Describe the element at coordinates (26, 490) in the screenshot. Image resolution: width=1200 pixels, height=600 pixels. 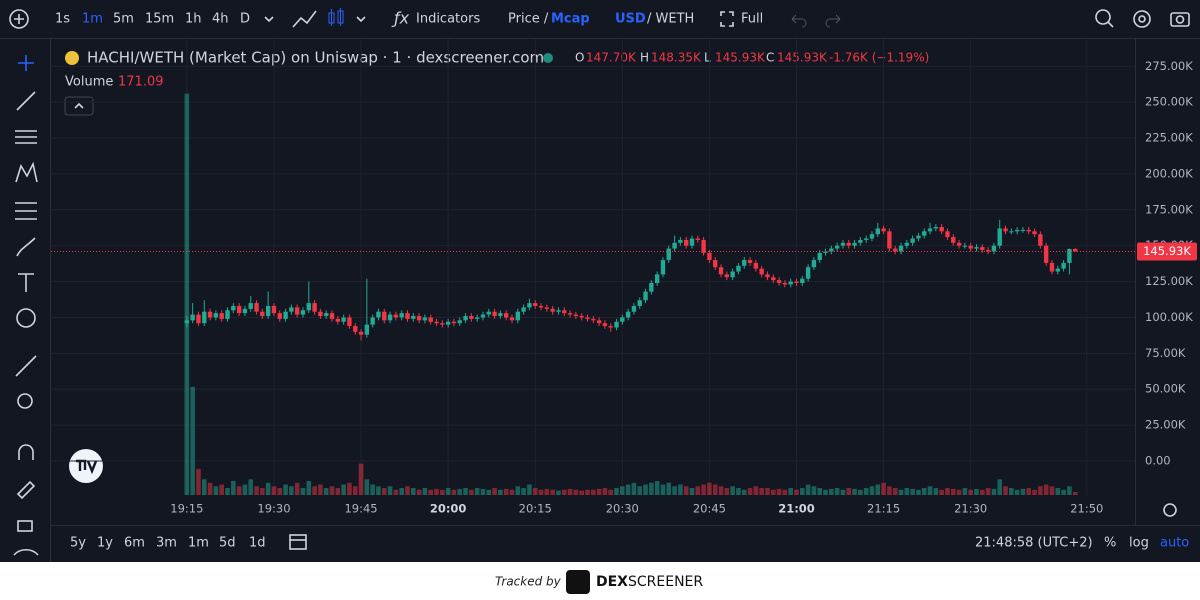
I see `pencil-lock-tool` at that location.